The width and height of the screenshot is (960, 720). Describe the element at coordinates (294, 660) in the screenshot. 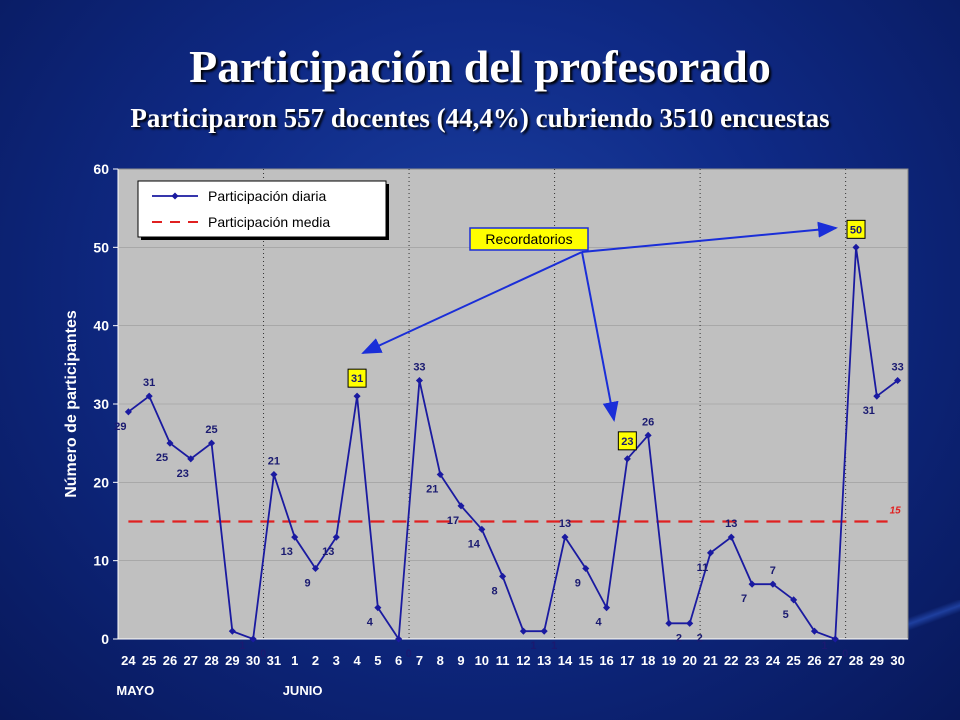

I see `x-tick-label: 1` at that location.